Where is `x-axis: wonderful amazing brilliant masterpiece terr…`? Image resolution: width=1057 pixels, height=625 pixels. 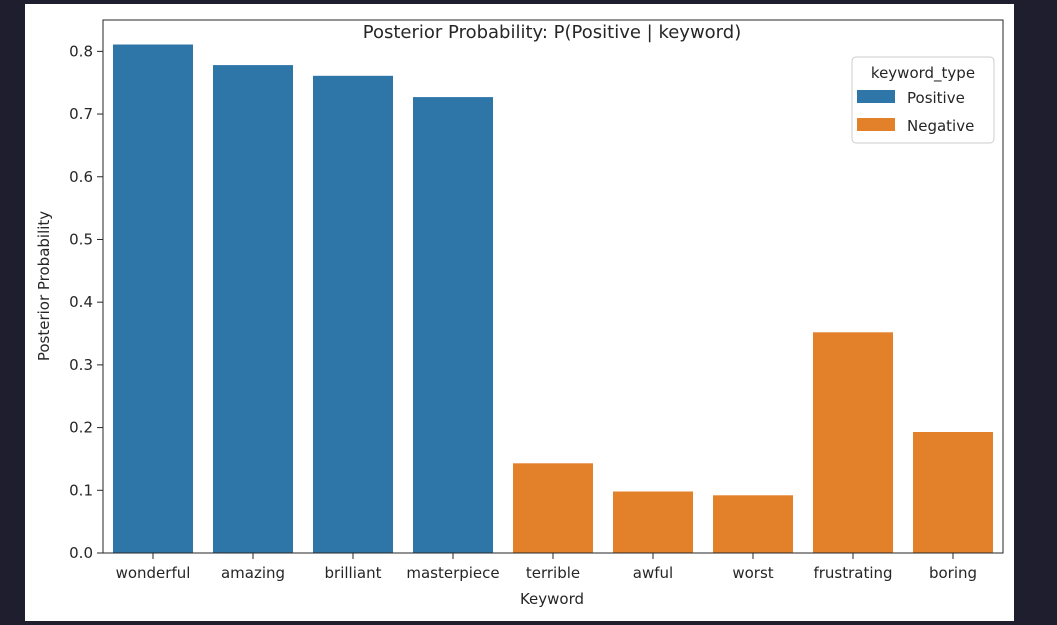 x-axis: wonderful amazing brilliant masterpiece terr… is located at coordinates (546, 567).